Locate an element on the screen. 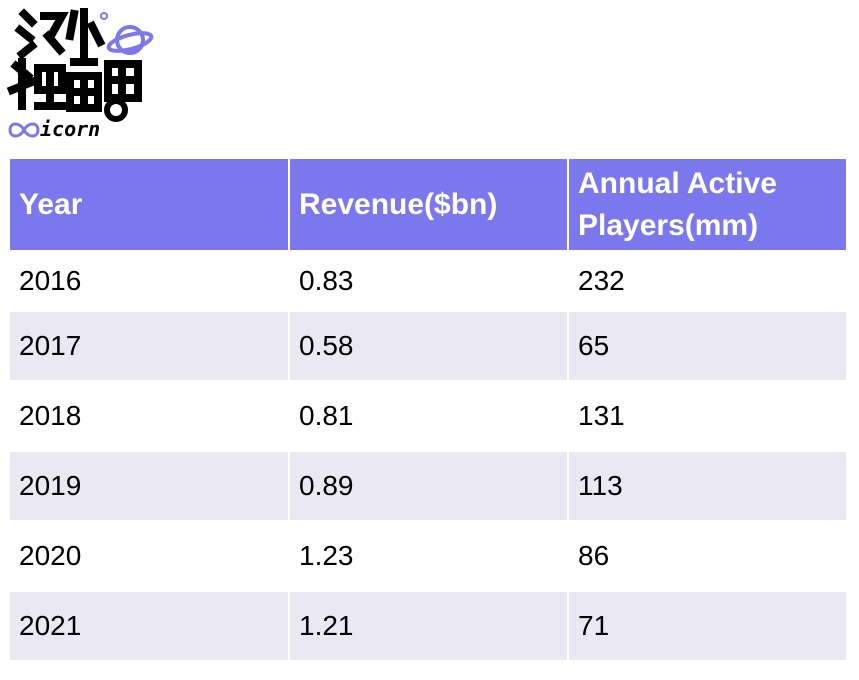 The width and height of the screenshot is (859, 680). cell-players: 65 is located at coordinates (707, 346).